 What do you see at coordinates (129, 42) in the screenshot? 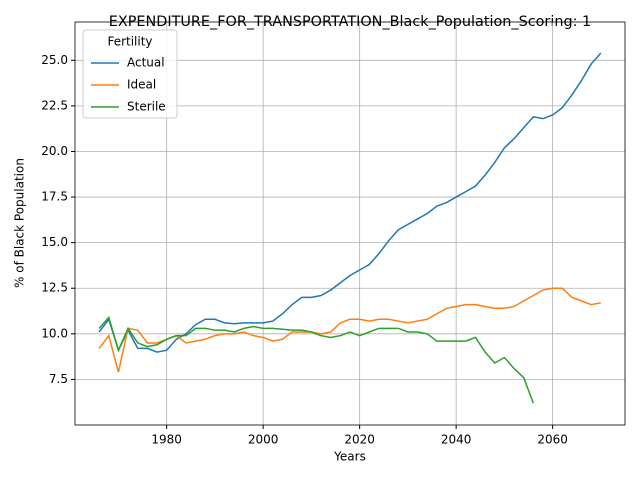
I see `legend-title: Fertility` at bounding box center [129, 42].